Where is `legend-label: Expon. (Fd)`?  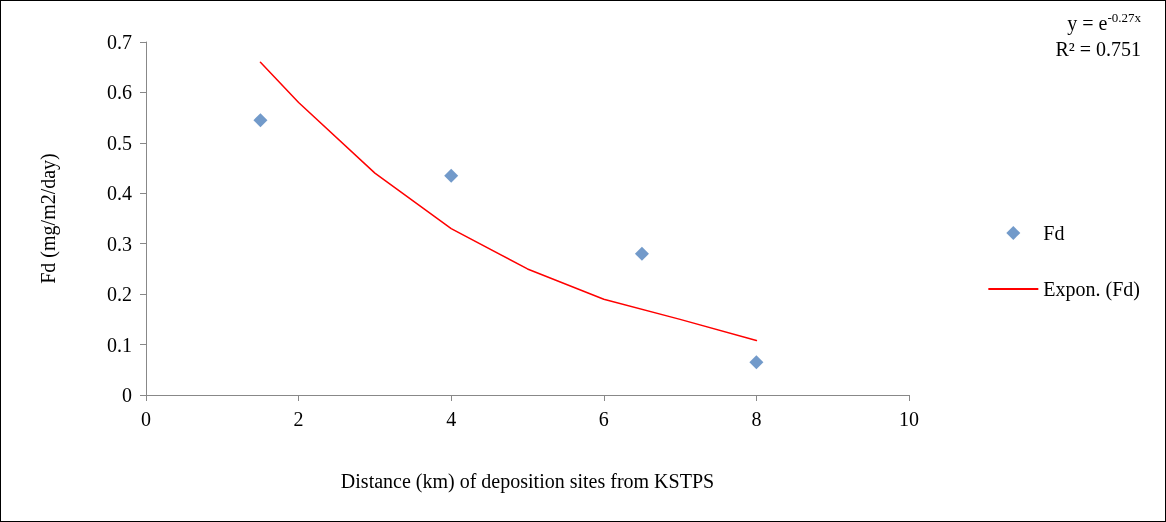
legend-label: Expon. (Fd) is located at coordinates (1092, 289).